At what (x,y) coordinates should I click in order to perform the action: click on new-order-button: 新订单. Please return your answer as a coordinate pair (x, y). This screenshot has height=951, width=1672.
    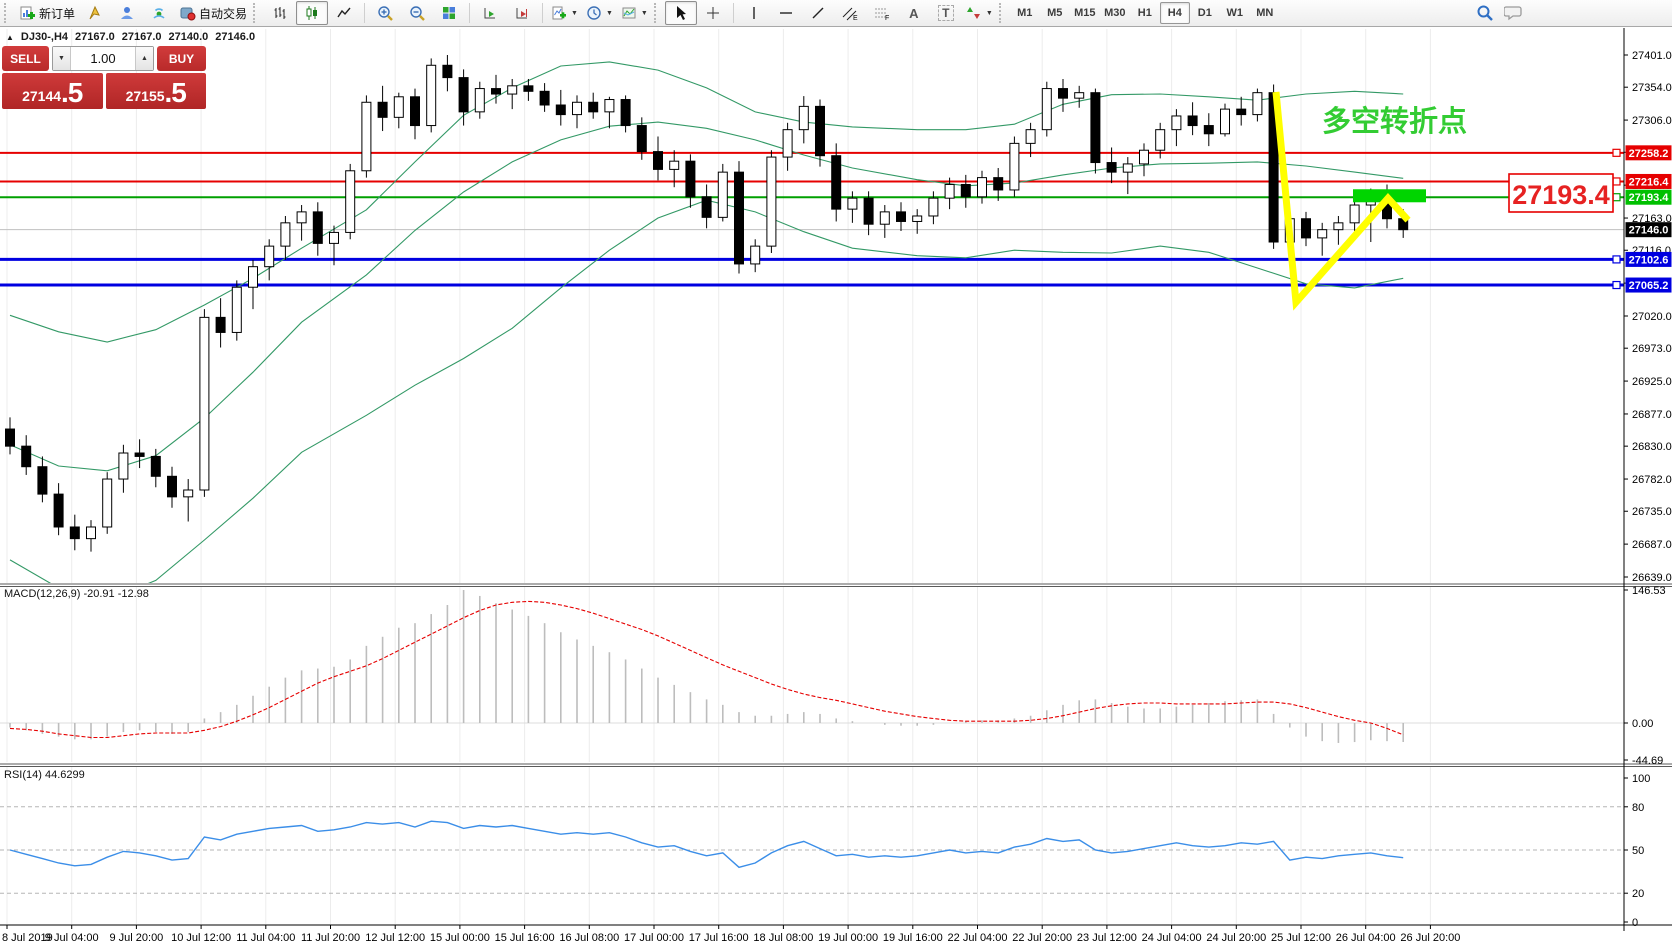
    Looking at the image, I should click on (47, 13).